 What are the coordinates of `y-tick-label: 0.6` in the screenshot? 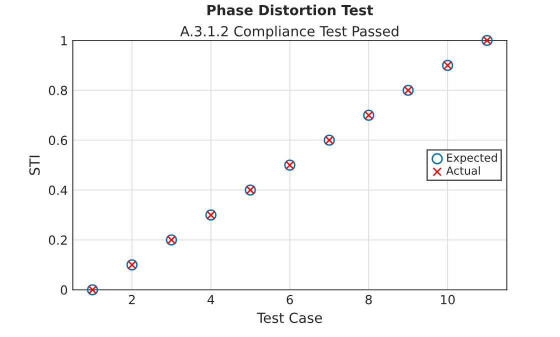 It's located at (58, 141).